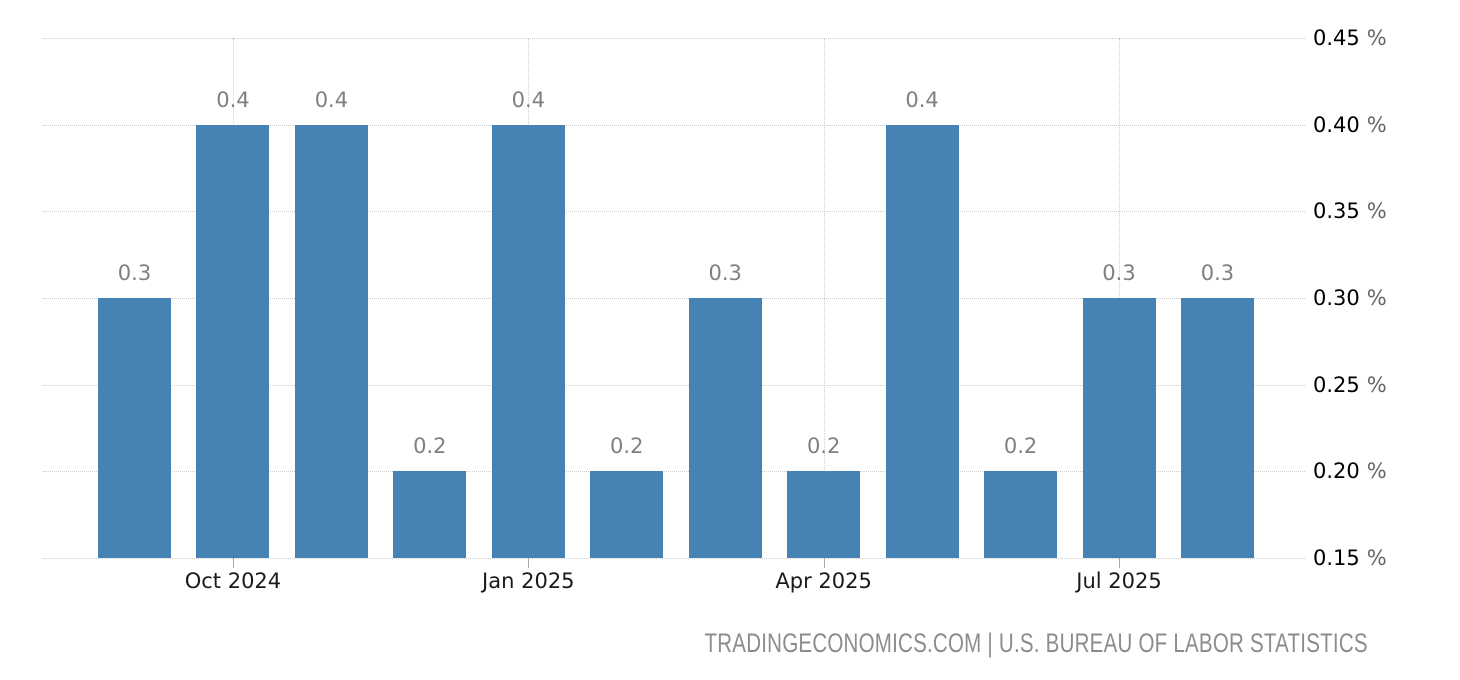  I want to click on y-axis-value: 0.15, so click(1336, 558).